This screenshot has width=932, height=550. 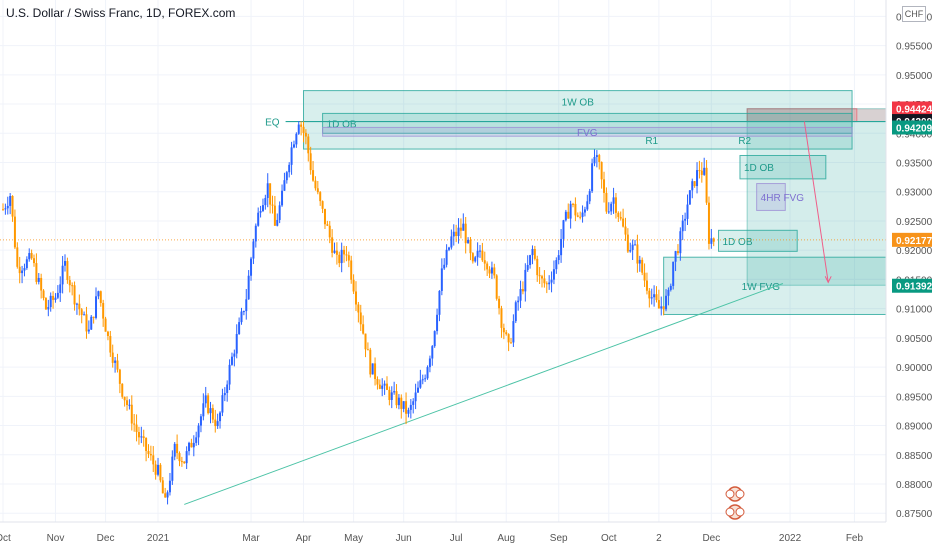 What do you see at coordinates (874, 115) in the screenshot?
I see `position-stop-zone` at bounding box center [874, 115].